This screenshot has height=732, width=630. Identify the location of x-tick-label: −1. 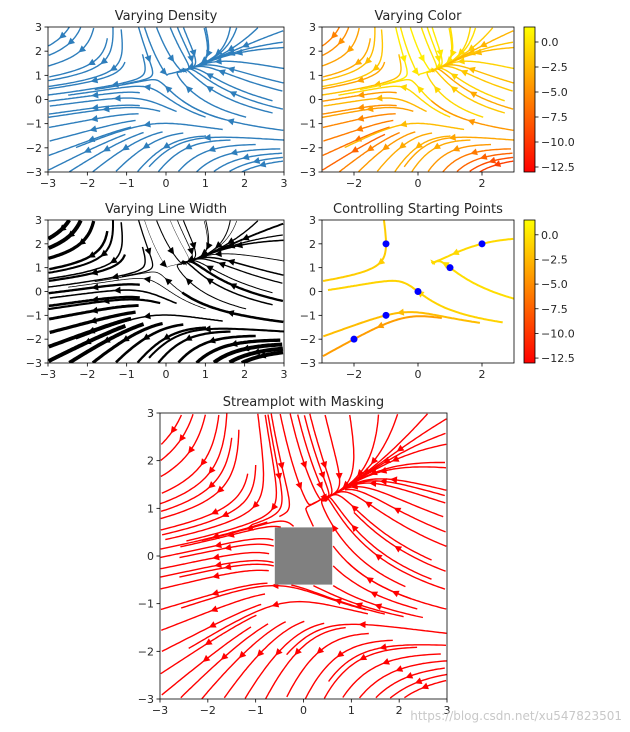
(256, 710).